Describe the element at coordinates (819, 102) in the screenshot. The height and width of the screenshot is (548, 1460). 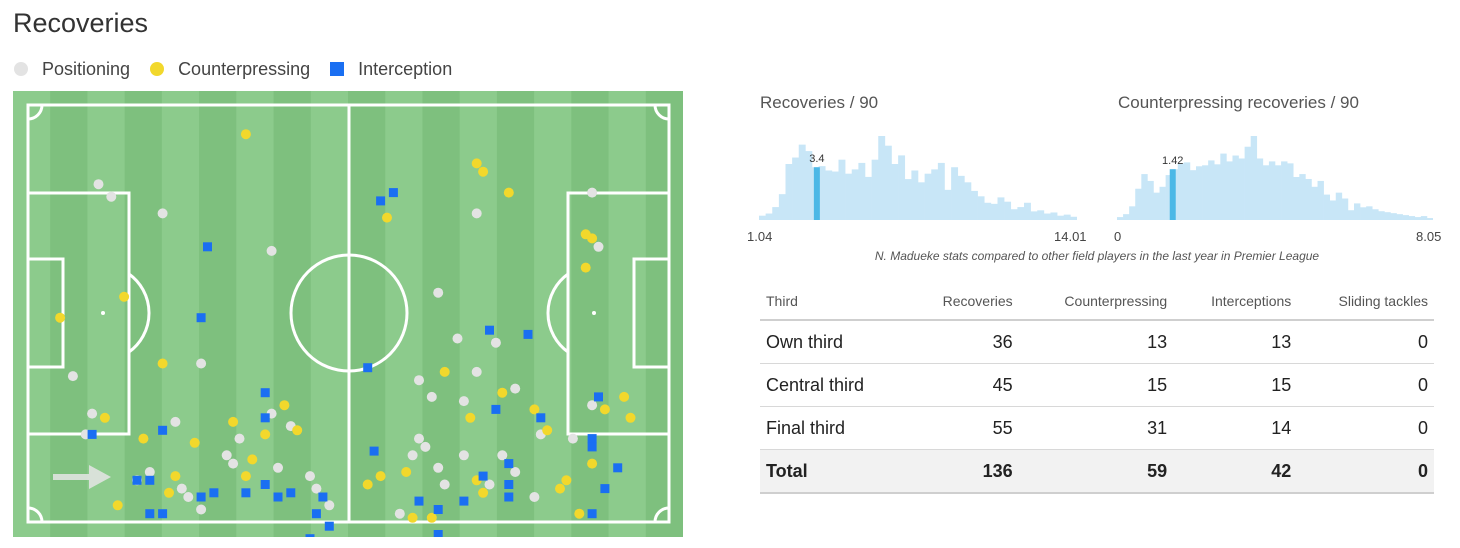
I see `histogram-title-recoveries: Recoveries / 90` at that location.